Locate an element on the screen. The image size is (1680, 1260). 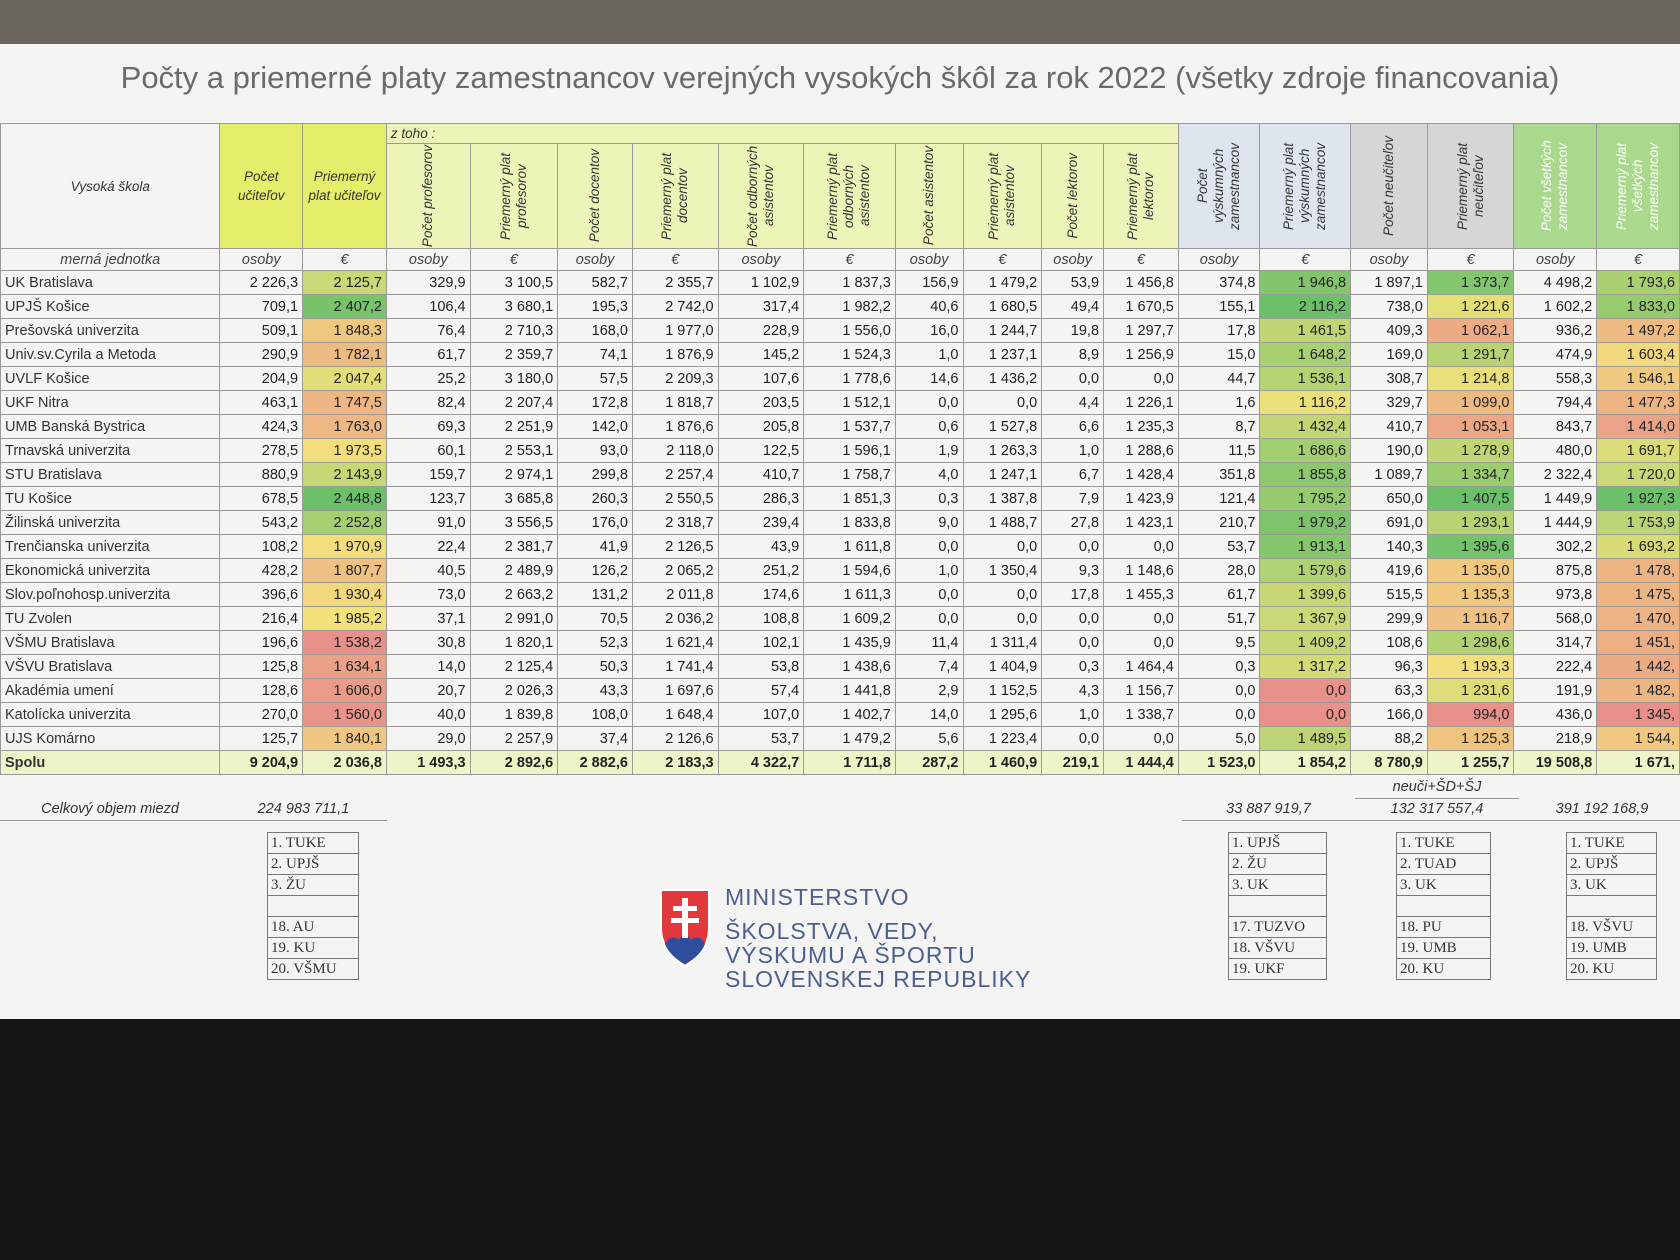
cell: 880,9 is located at coordinates (261, 474).